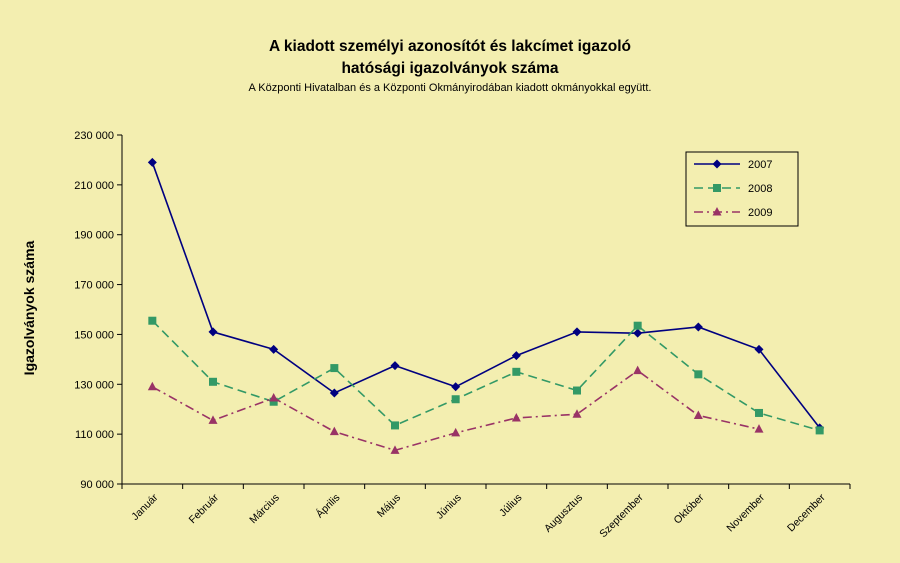 The image size is (900, 563). What do you see at coordinates (733, 189) in the screenshot?
I see `legend-entry-2008: 2008` at bounding box center [733, 189].